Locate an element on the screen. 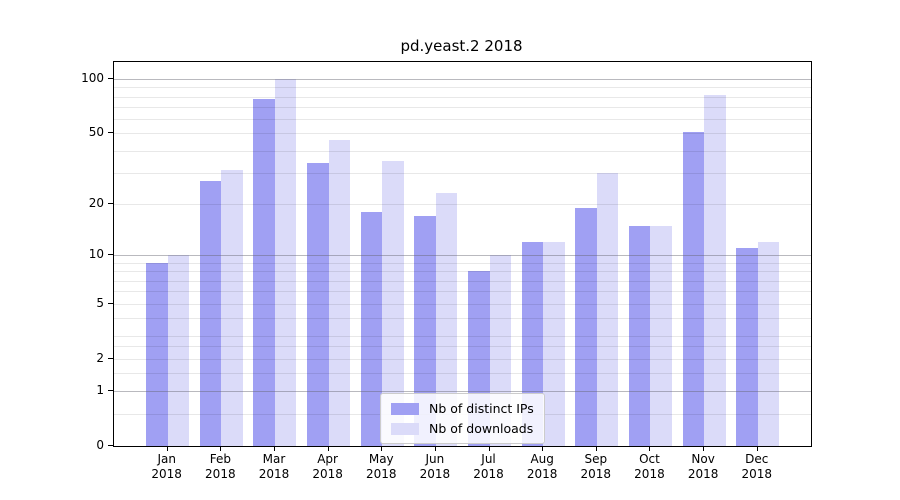 The image size is (900, 500). x-tick-apr is located at coordinates (328, 448).